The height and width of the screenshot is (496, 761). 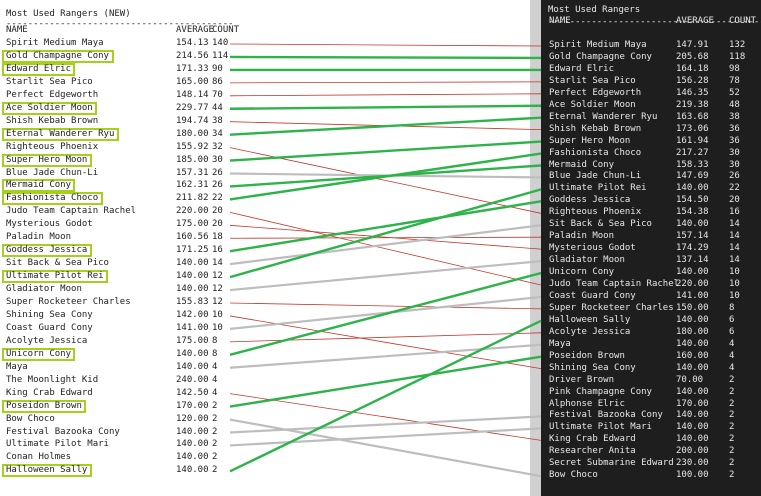 What do you see at coordinates (217, 250) in the screenshot?
I see `ranger-count: 16` at bounding box center [217, 250].